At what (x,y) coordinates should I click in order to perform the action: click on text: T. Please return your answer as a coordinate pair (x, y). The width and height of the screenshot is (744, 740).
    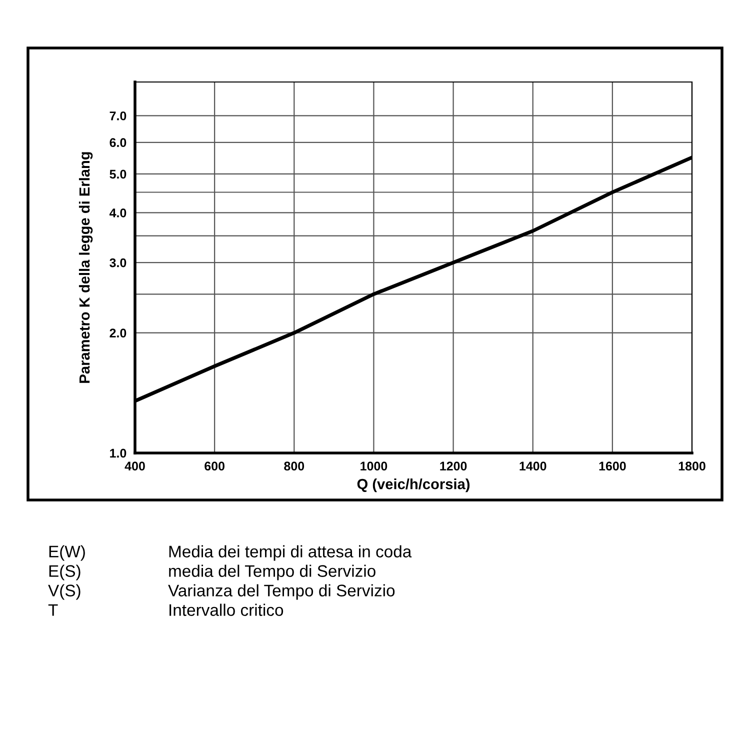
    Looking at the image, I should click on (53, 610).